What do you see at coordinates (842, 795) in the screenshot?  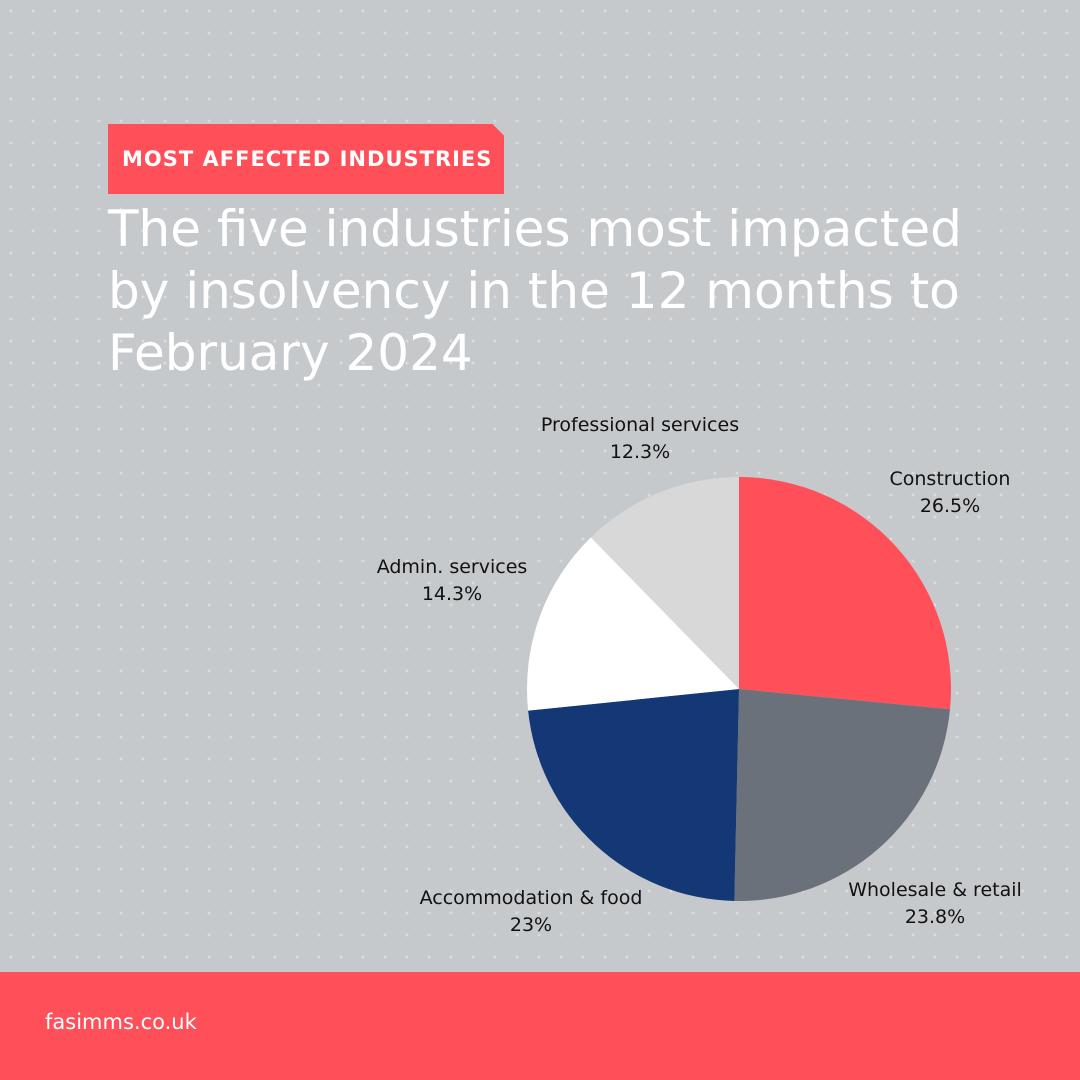 I see `pie-slice-wholesale-retail` at bounding box center [842, 795].